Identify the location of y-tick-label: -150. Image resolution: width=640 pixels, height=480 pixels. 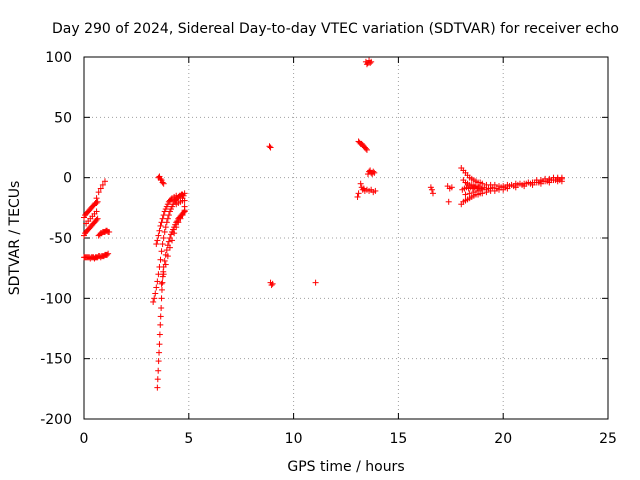
(56, 360).